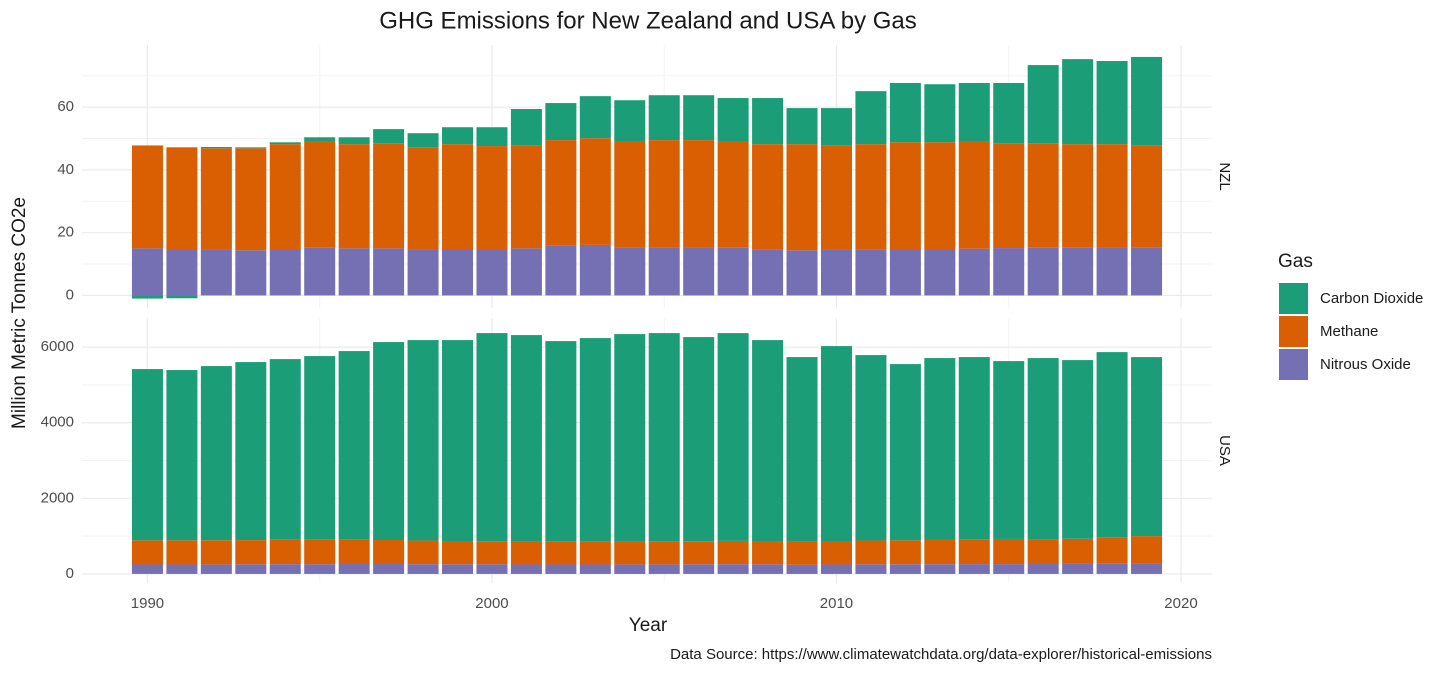  I want to click on y-tick-label: 4000, so click(57, 422).